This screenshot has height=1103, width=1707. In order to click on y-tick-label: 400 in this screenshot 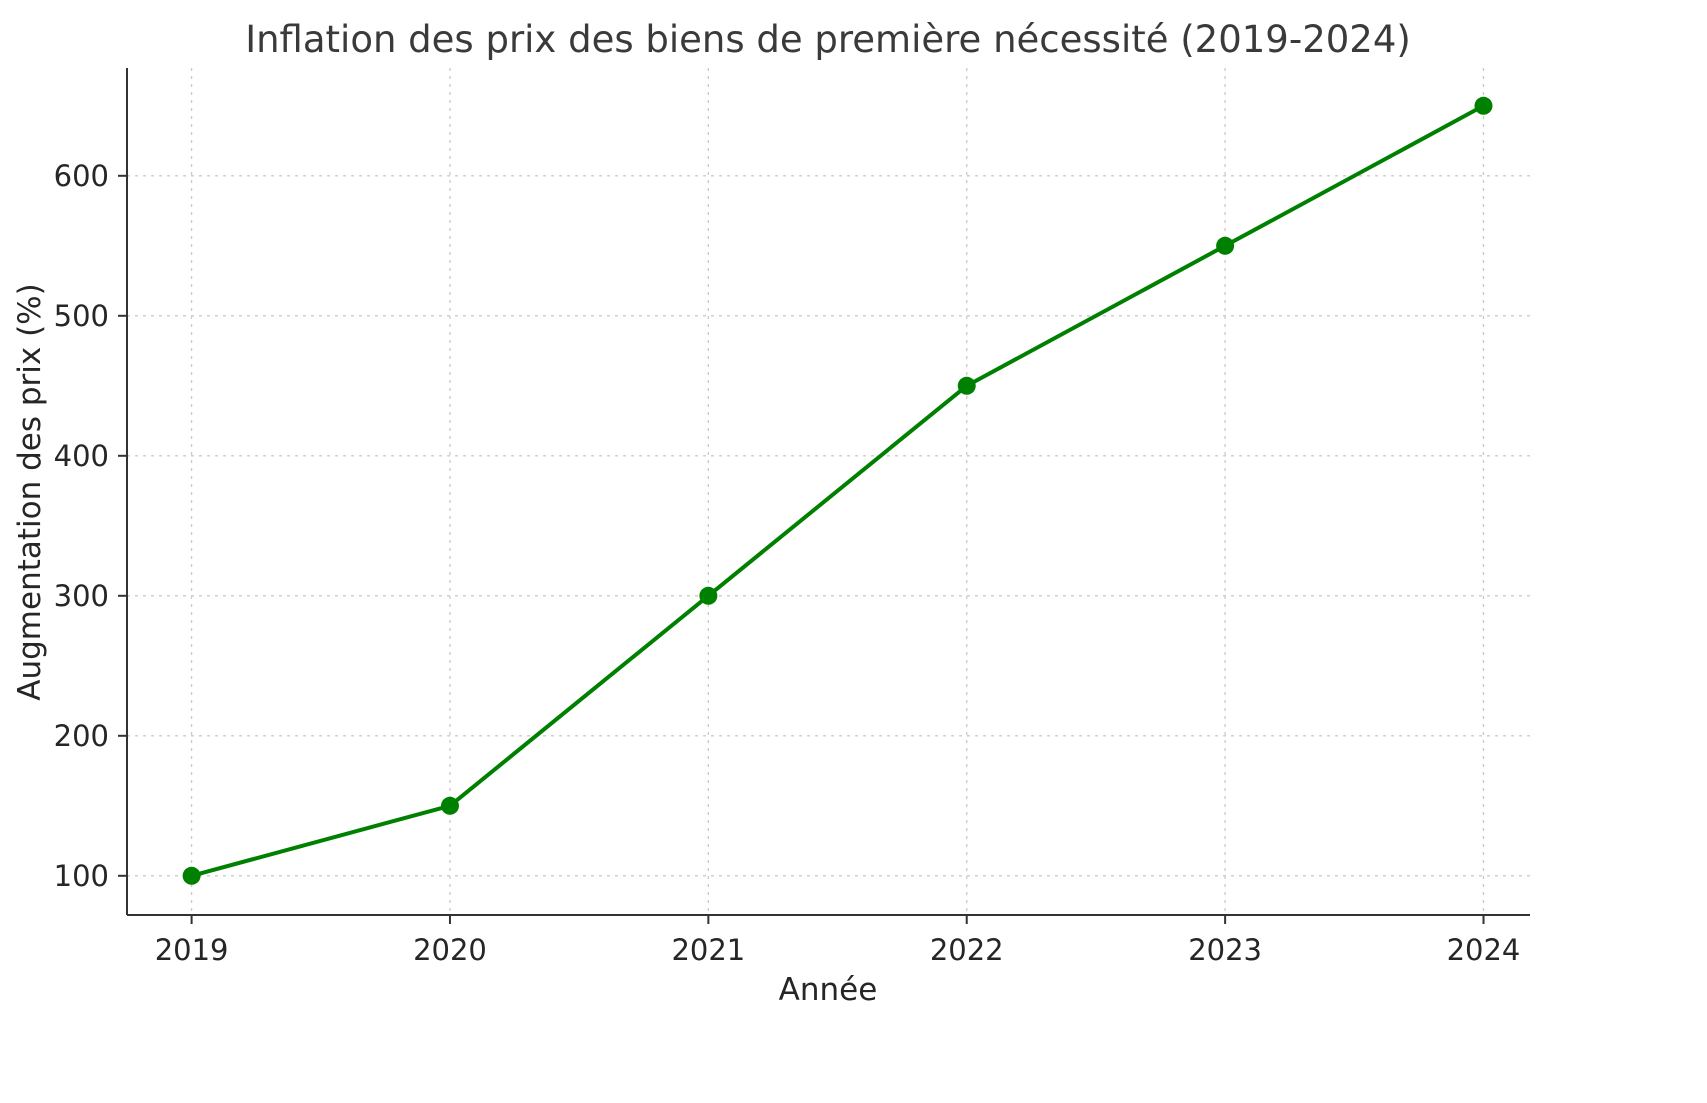, I will do `click(81, 456)`.